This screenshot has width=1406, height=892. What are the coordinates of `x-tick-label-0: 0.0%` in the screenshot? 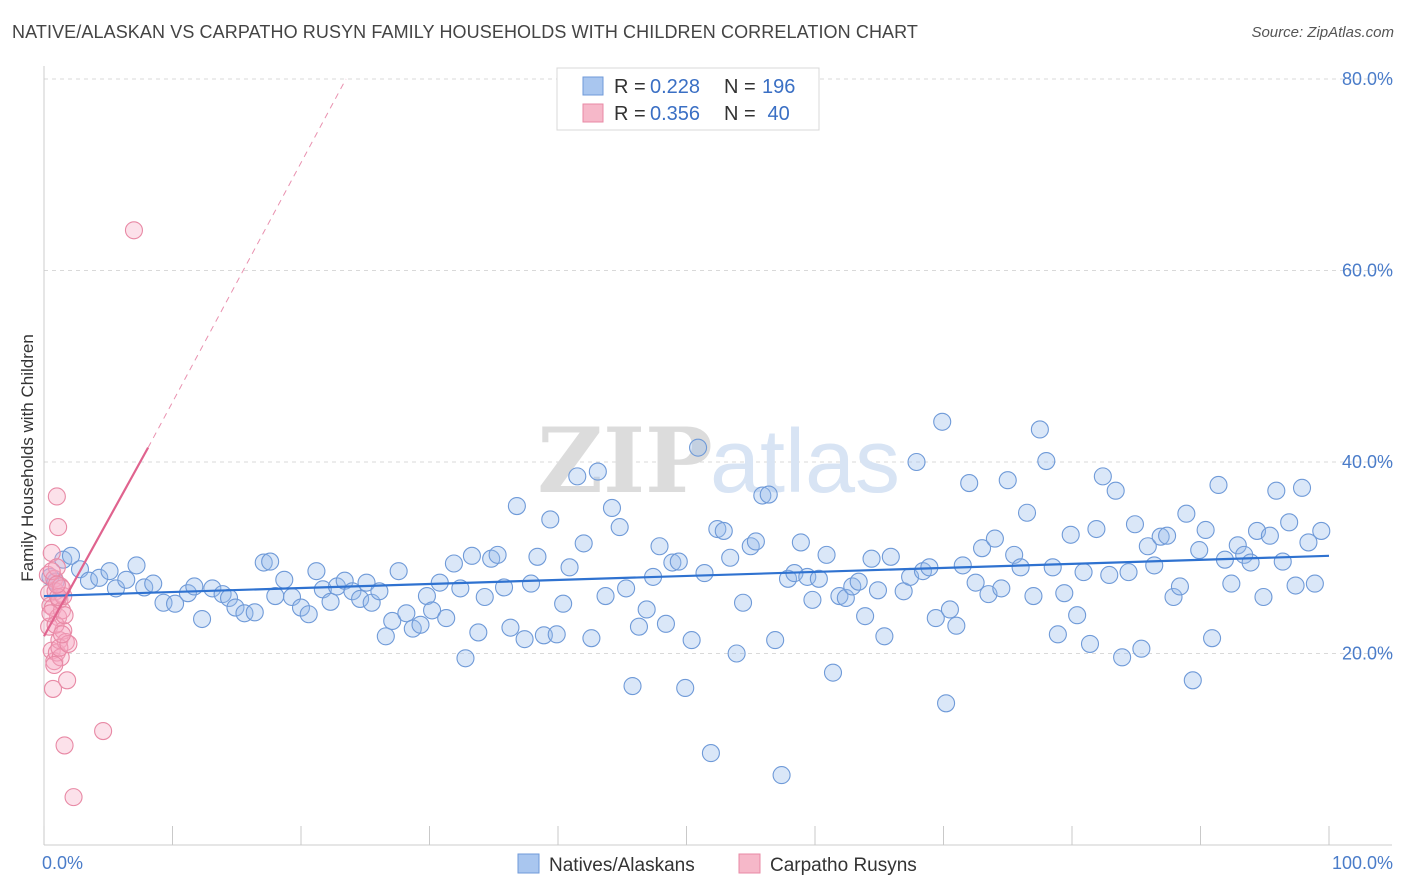 It's located at (62, 863).